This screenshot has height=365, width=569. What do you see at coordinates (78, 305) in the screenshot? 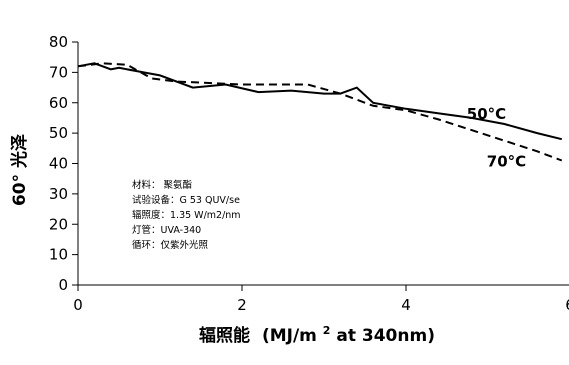
I see `x-tick-label: 0` at bounding box center [78, 305].